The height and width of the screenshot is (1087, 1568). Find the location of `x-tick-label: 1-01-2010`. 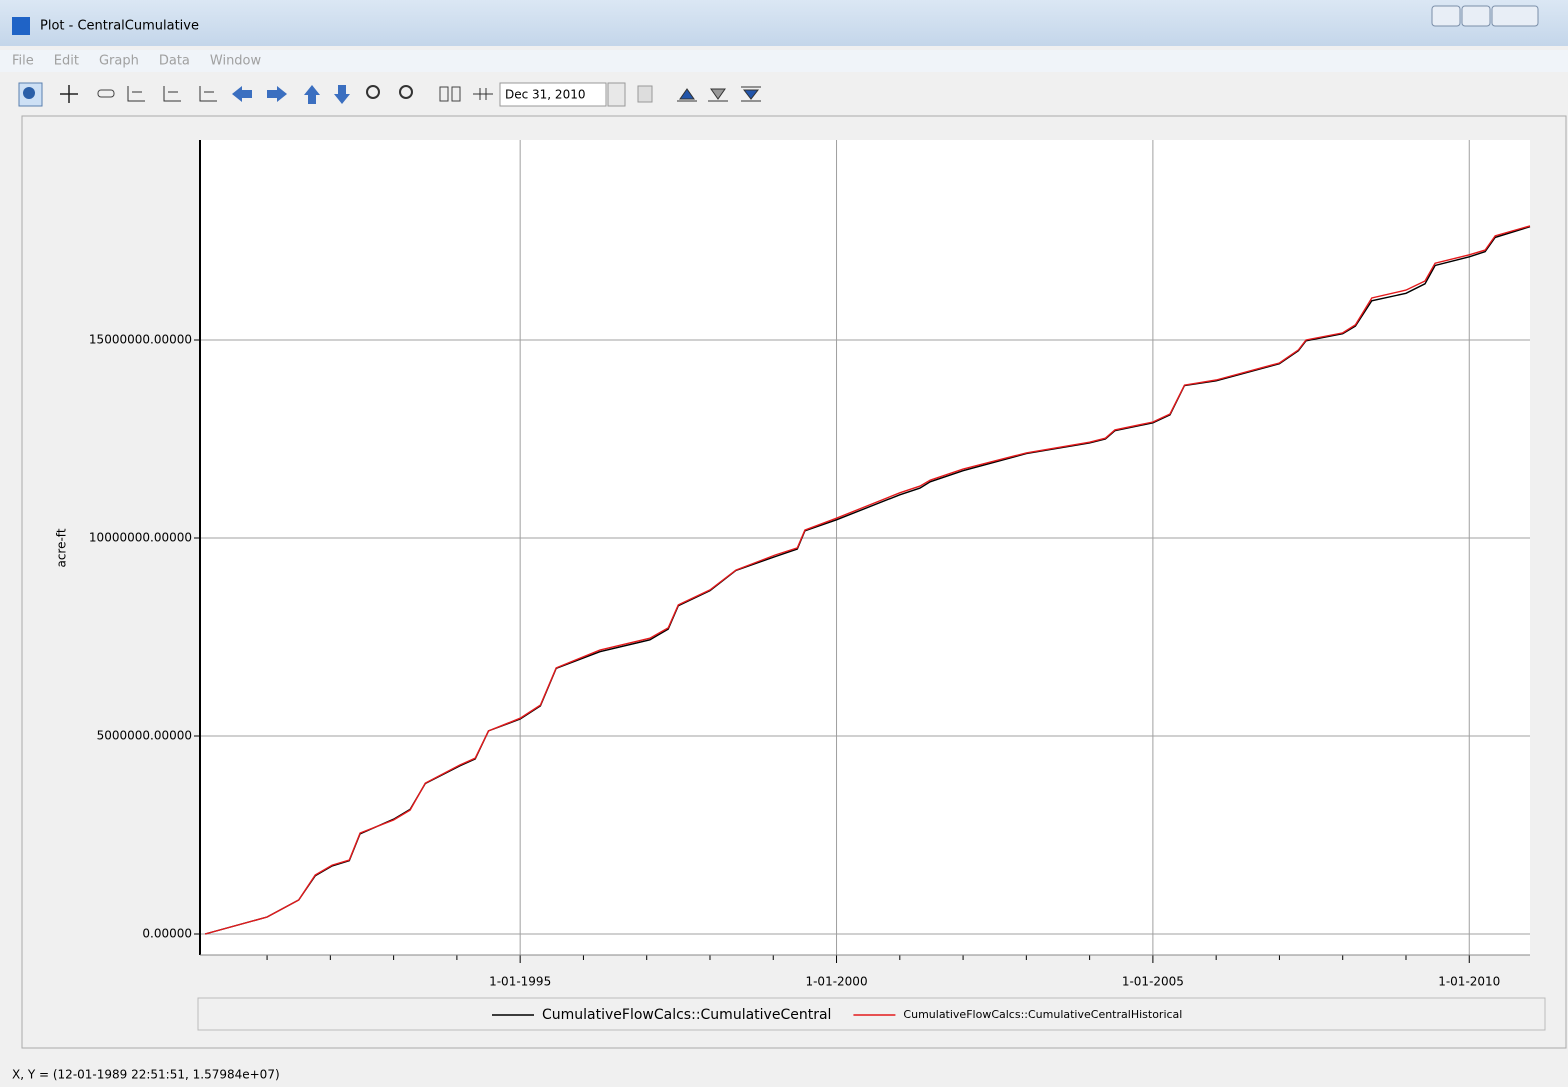

x-tick-label: 1-01-2010 is located at coordinates (1469, 982).